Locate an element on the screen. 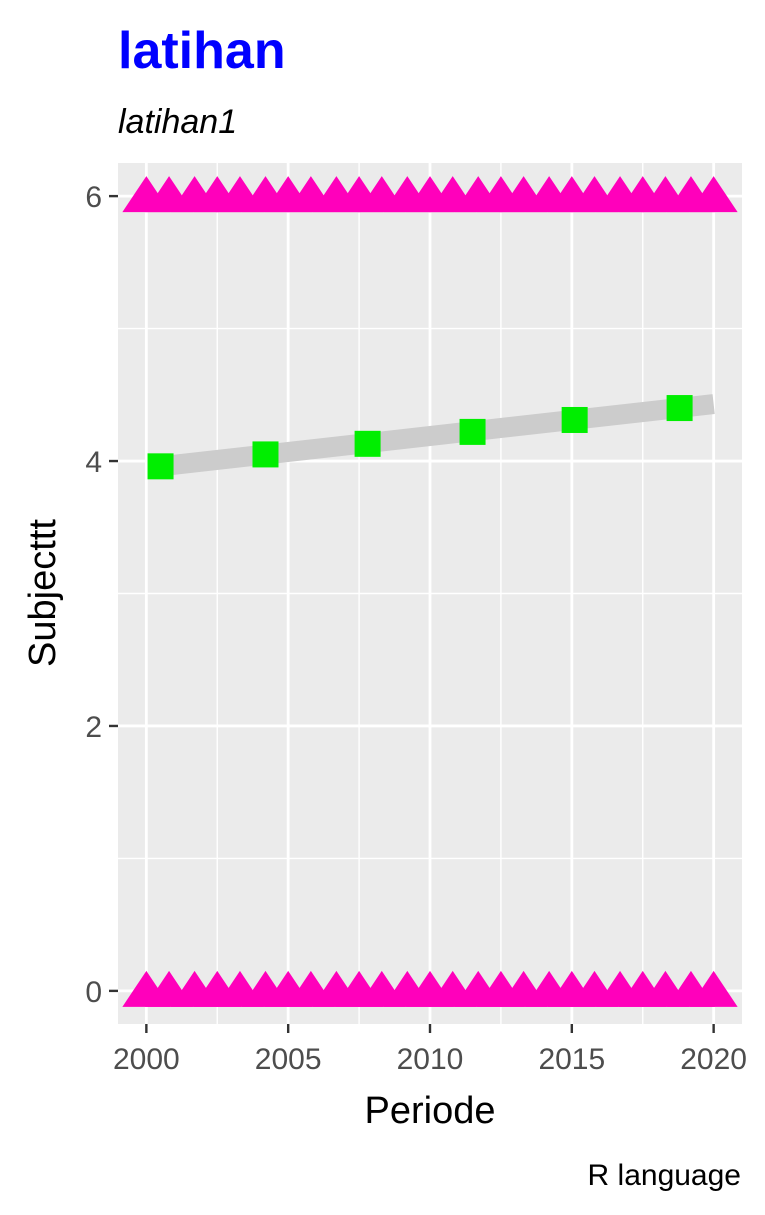 The height and width of the screenshot is (1215, 765). y-tick-label: 4 is located at coordinates (93, 462).